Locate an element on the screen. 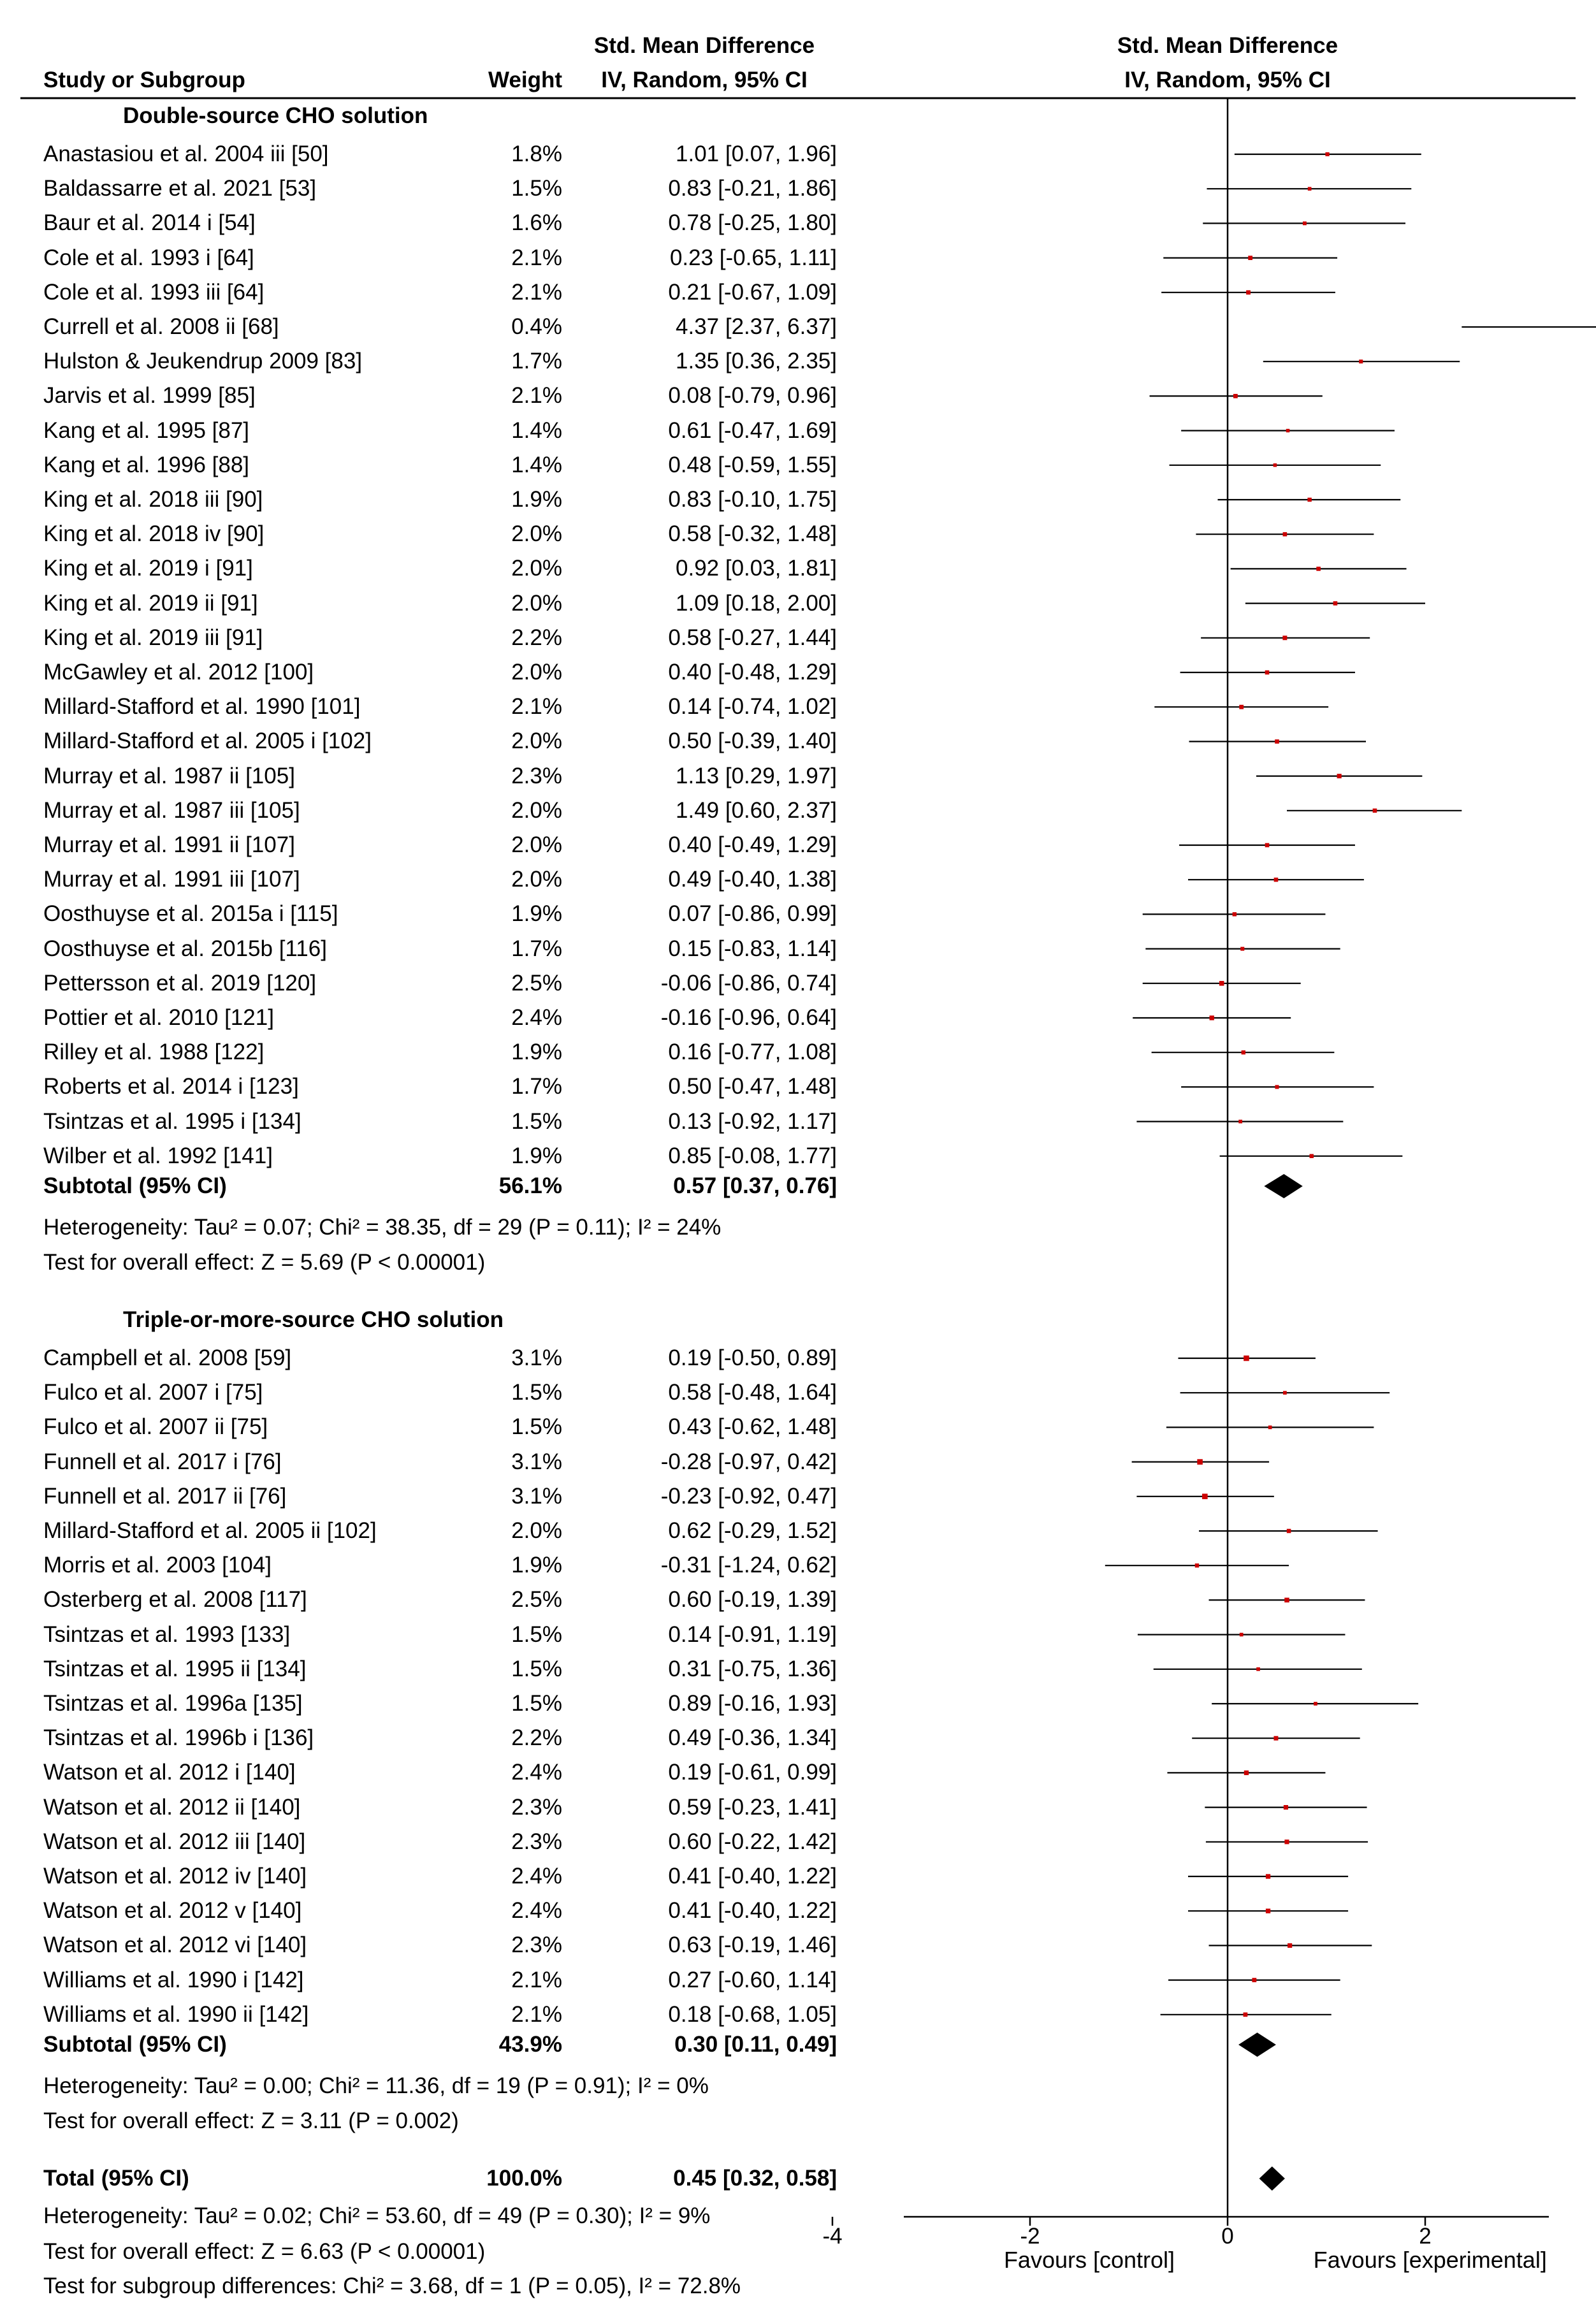 The height and width of the screenshot is (2299, 1596). study-ci: 0.58 [-0.27, 1.44] is located at coordinates (752, 637).